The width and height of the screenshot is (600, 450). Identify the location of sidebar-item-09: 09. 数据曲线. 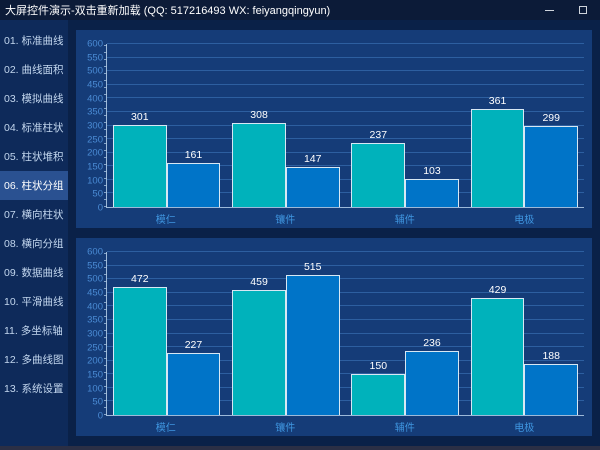
(34, 273).